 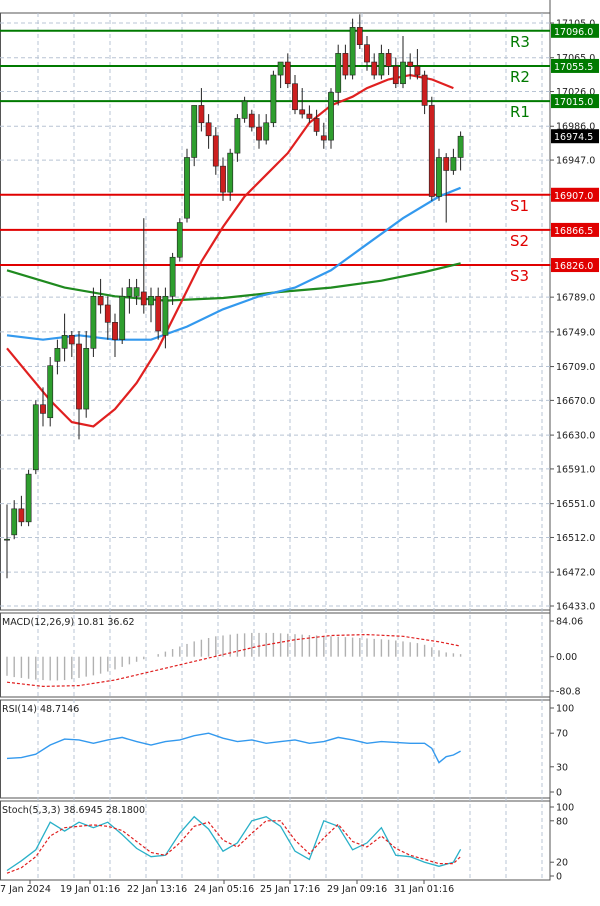 What do you see at coordinates (575, 332) in the screenshot?
I see `y-tick-label: 16749.0` at bounding box center [575, 332].